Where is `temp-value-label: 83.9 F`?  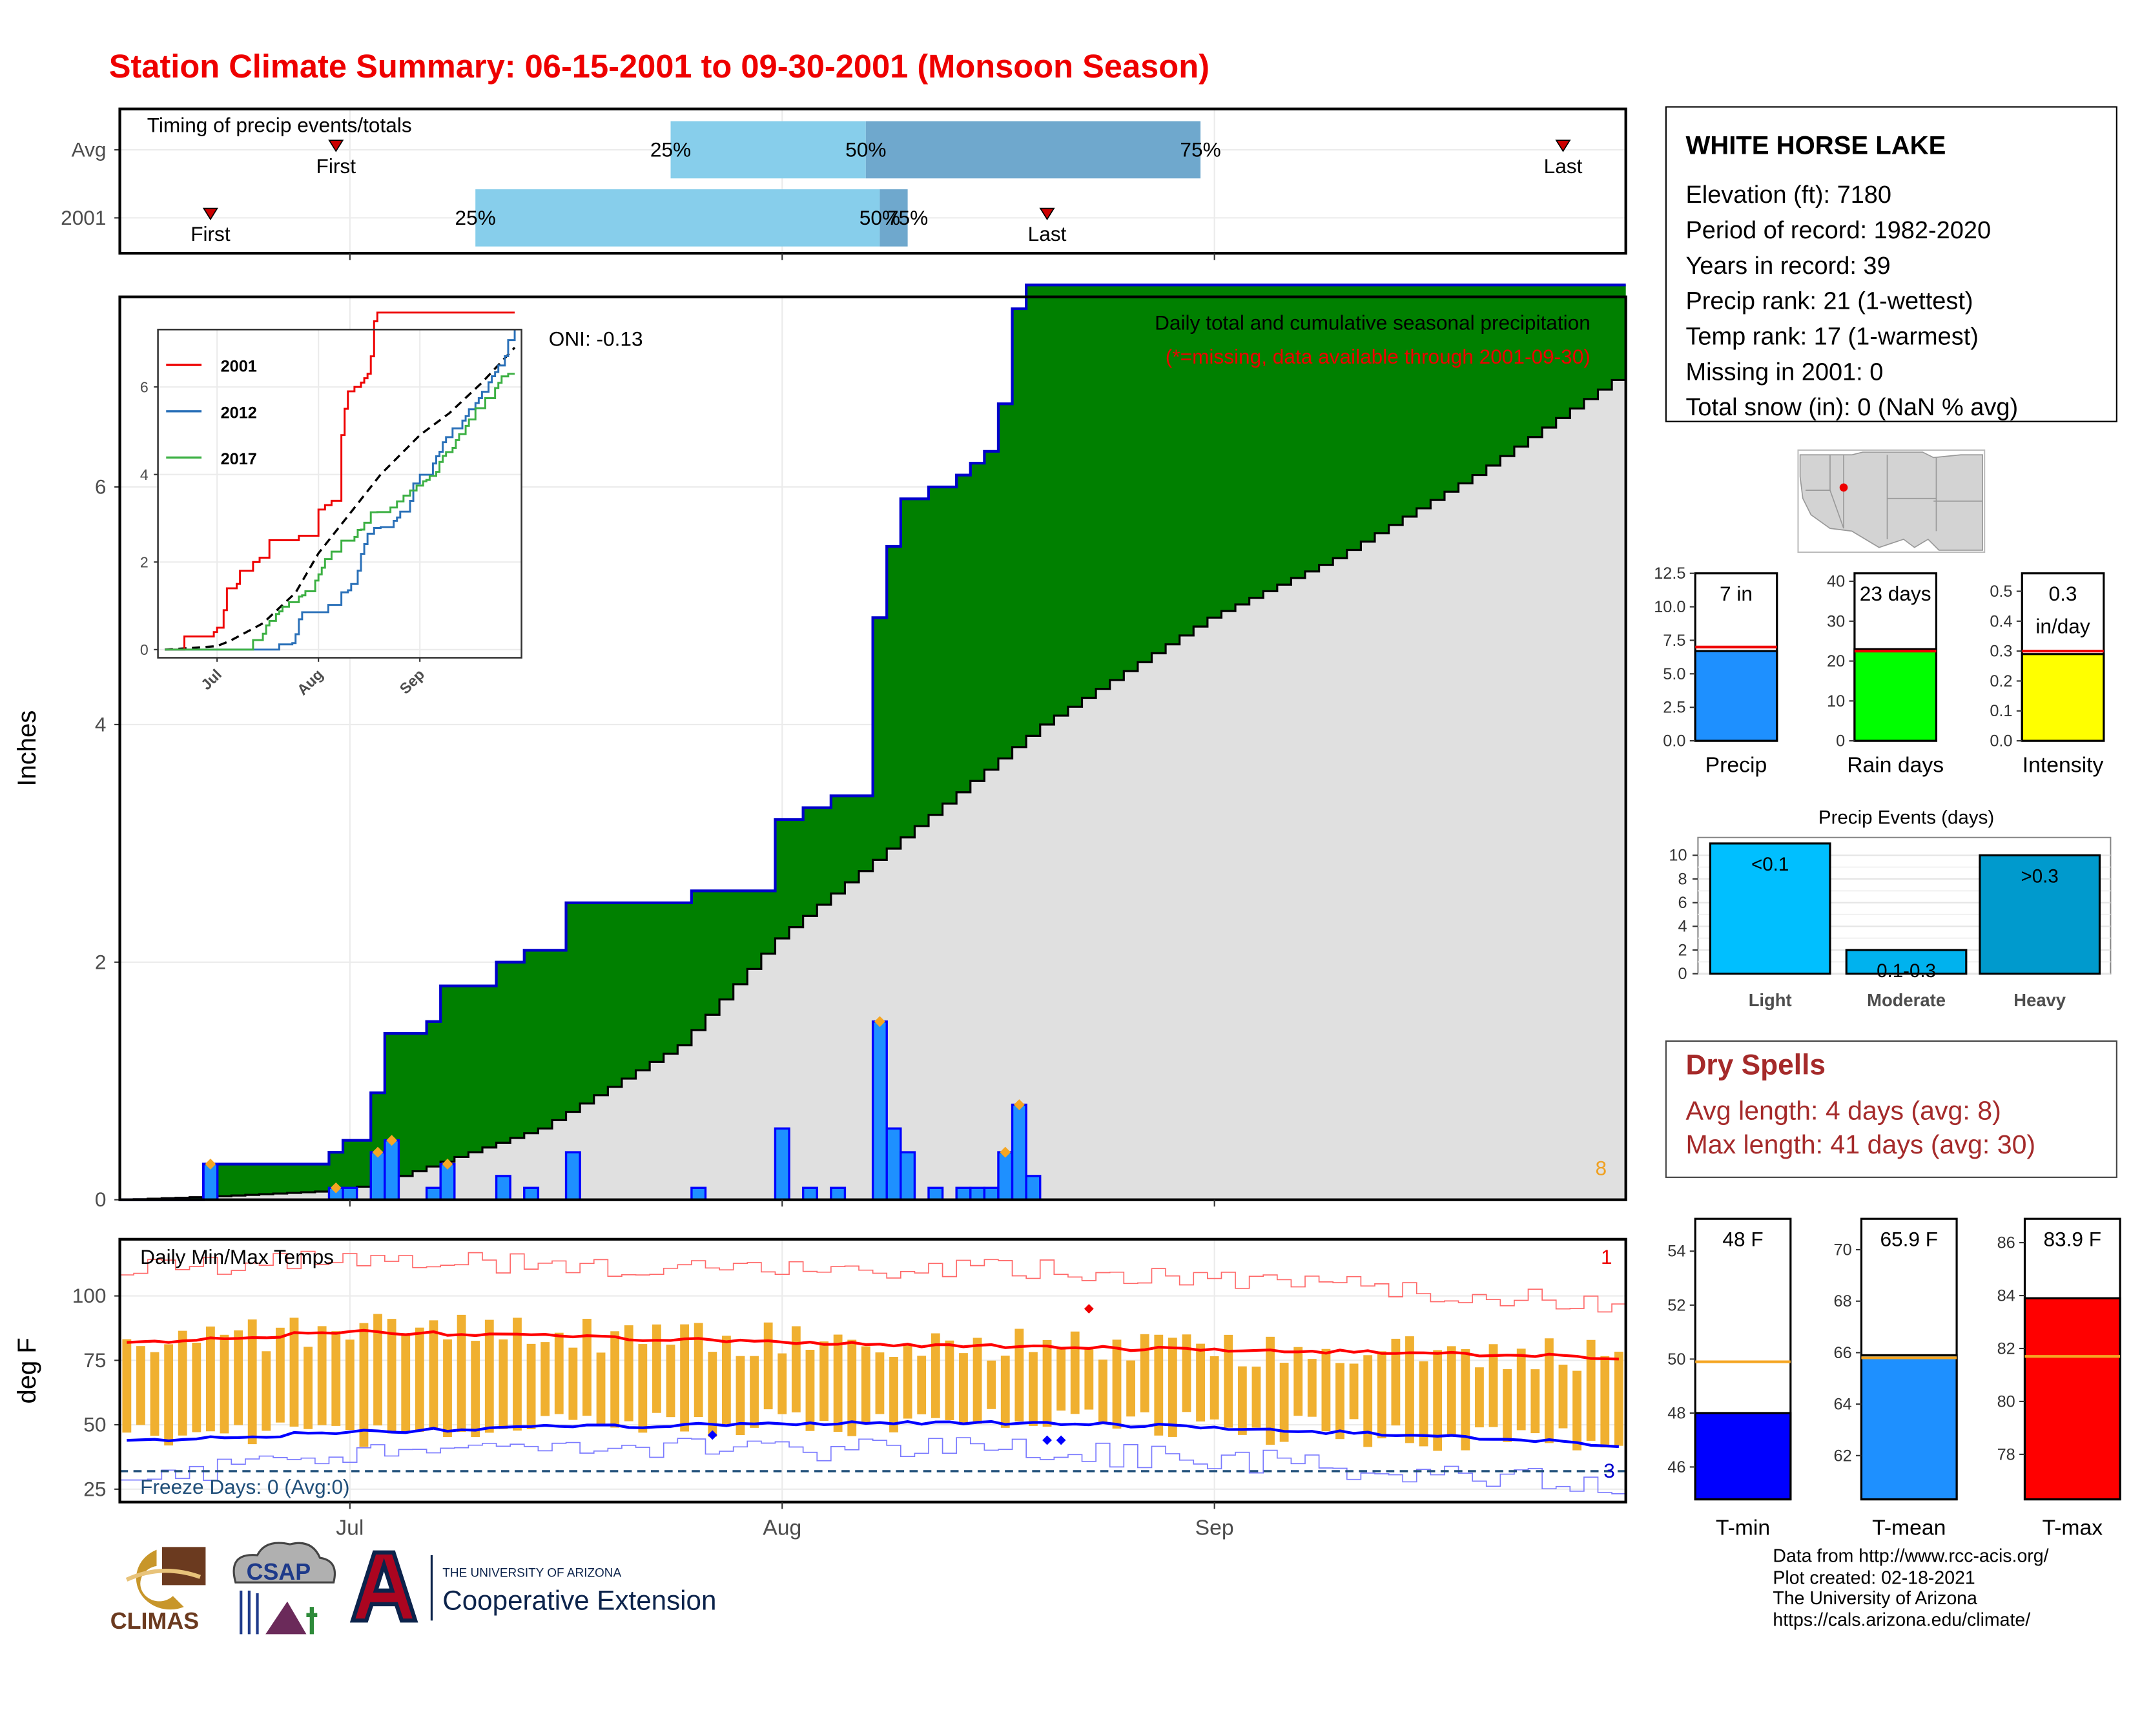 temp-value-label: 83.9 F is located at coordinates (2072, 1238).